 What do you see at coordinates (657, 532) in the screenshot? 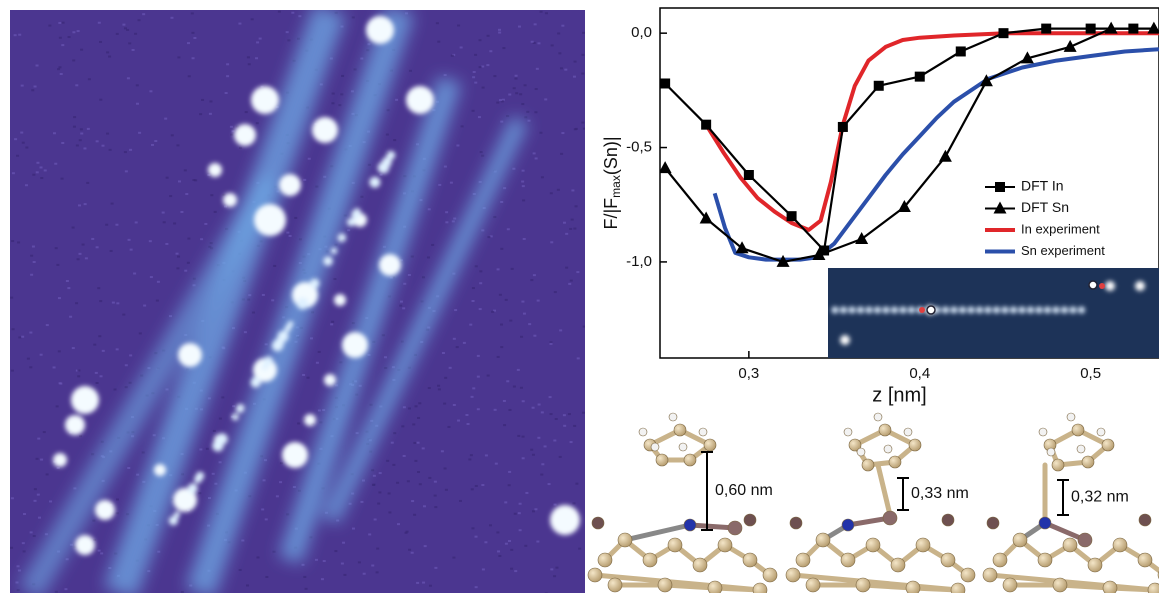
I see `bond` at bounding box center [657, 532].